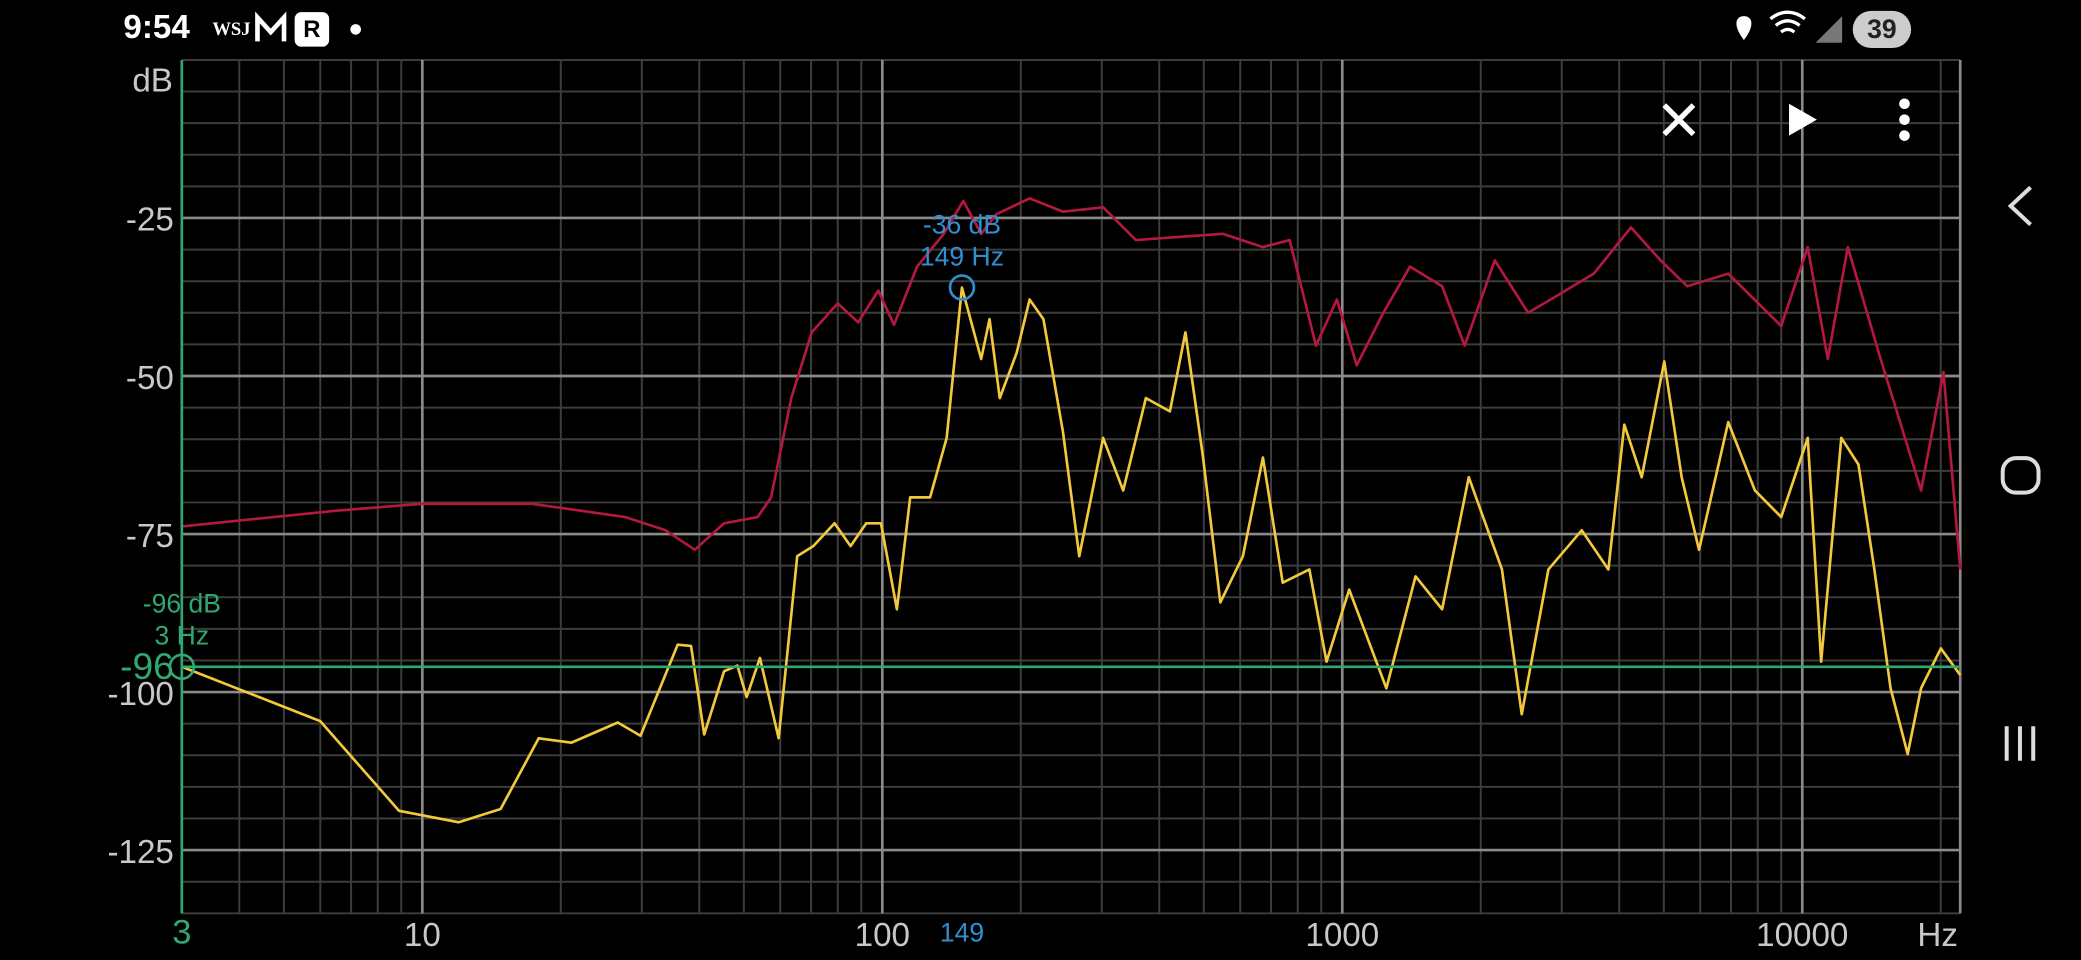 The image size is (2081, 960). I want to click on app-icon: WSJ, so click(231, 29).